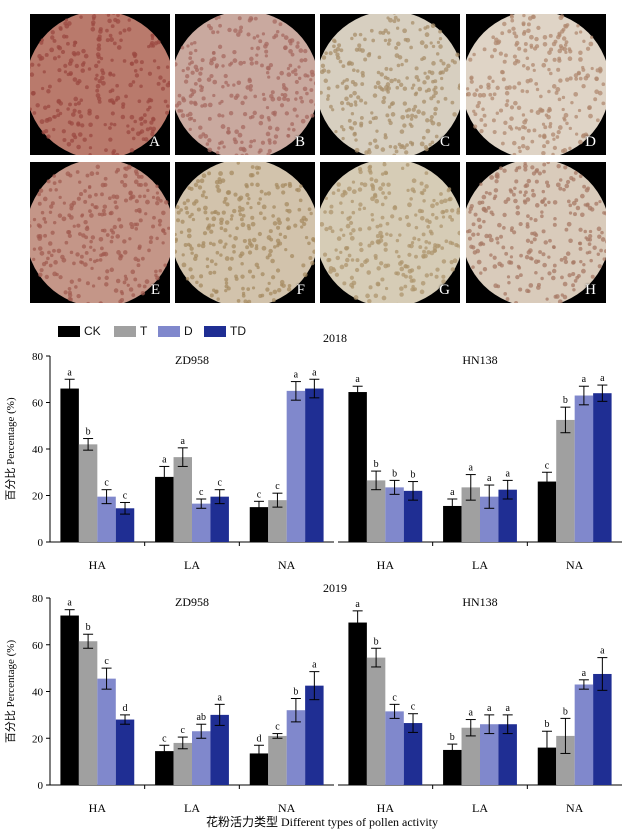 The height and width of the screenshot is (839, 644). I want to click on chart-panel-4: HN138 HA a b c c LA b a a a NA b b a a, so click(480, 705).